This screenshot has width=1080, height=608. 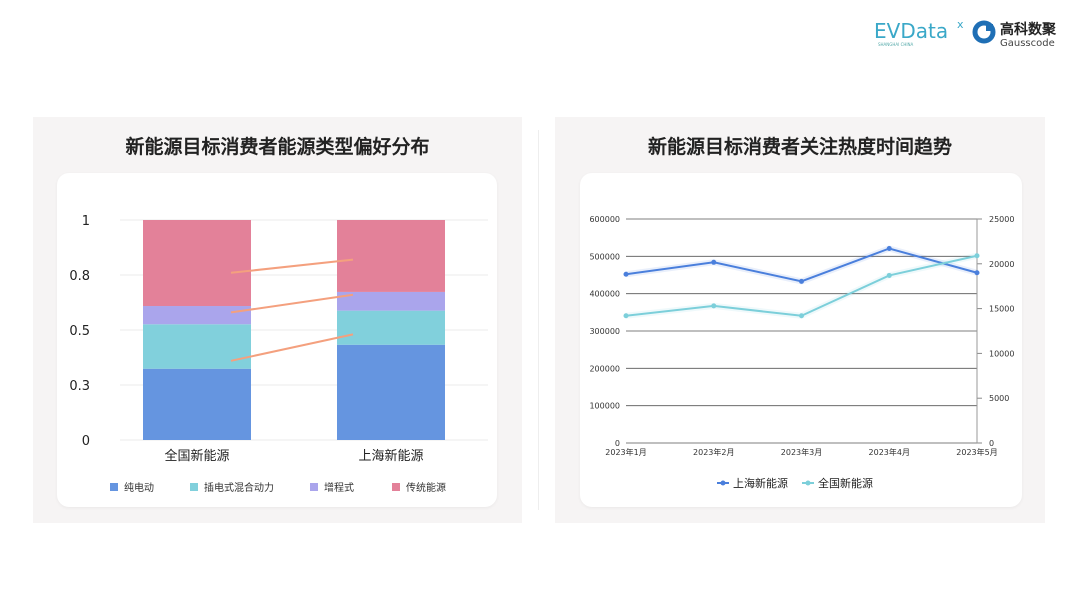 I want to click on x-tick-label: 全国新能源, so click(x=196, y=456).